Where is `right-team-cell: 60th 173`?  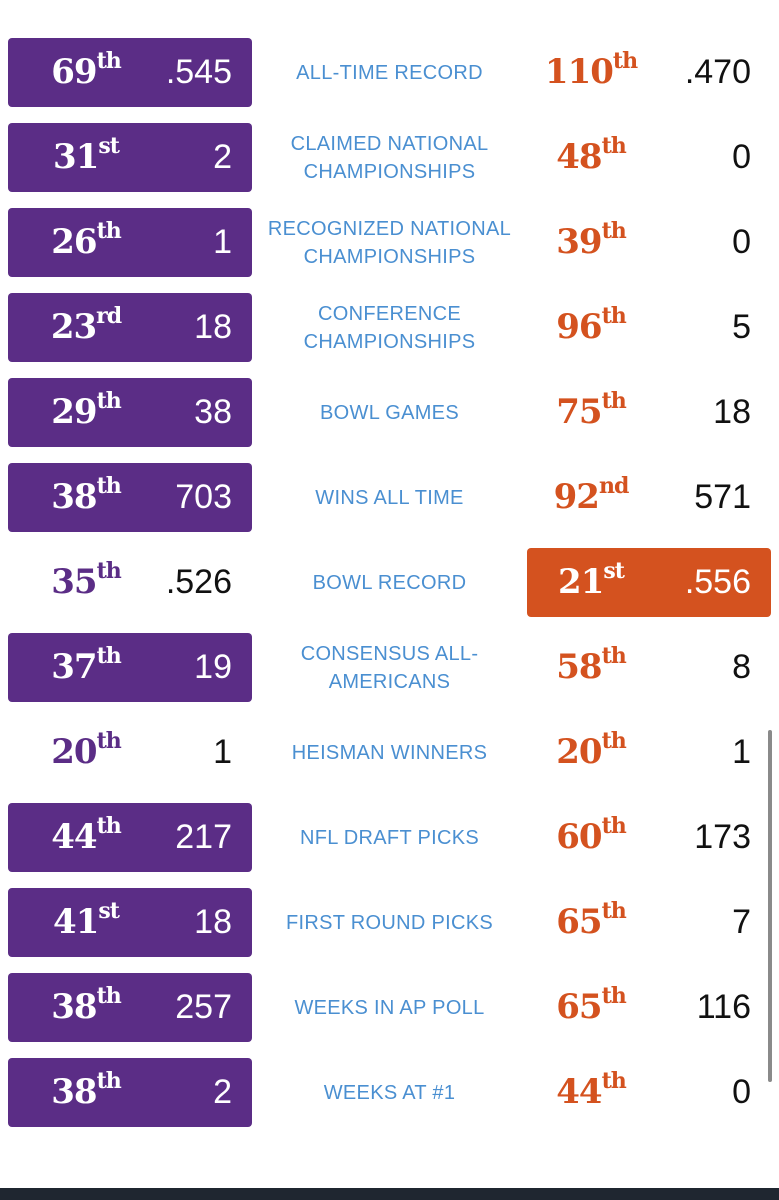 right-team-cell: 60th 173 is located at coordinates (649, 837).